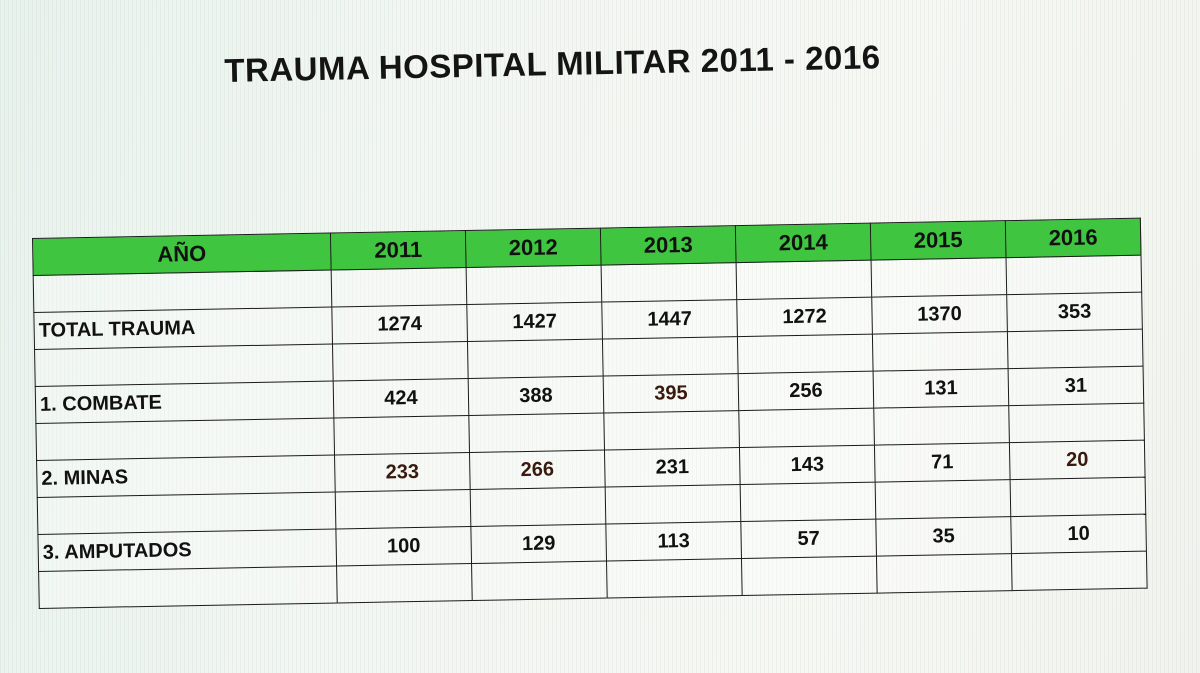 Image resolution: width=1200 pixels, height=673 pixels. I want to click on header-year: 2011, so click(398, 250).